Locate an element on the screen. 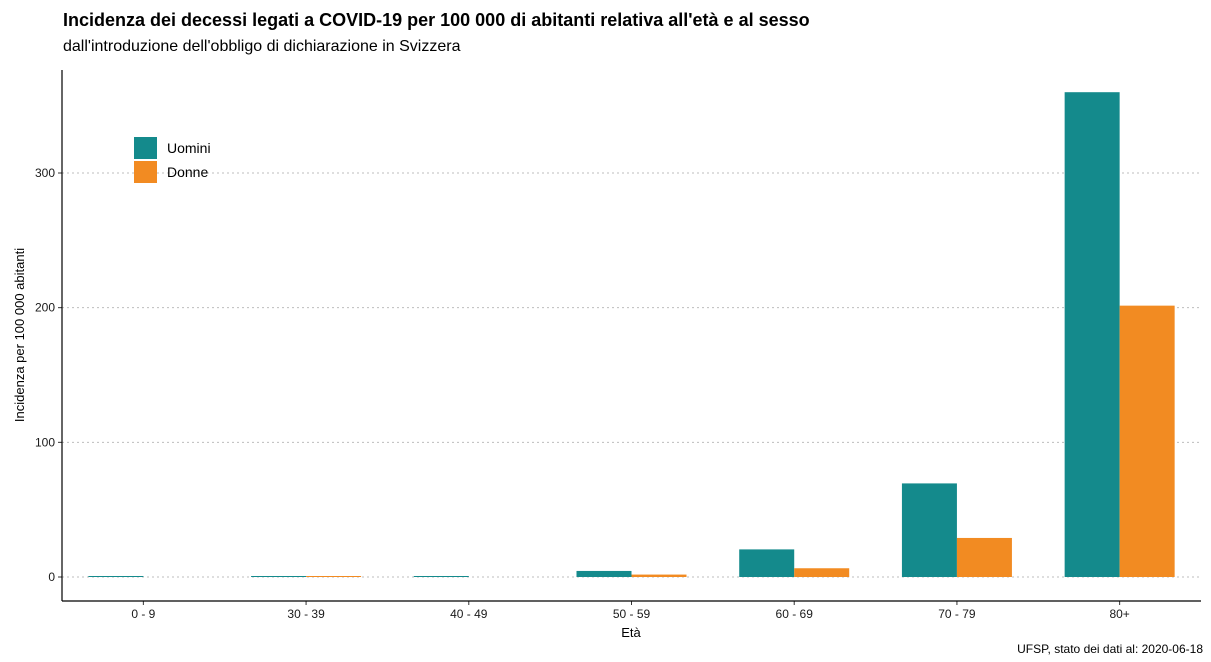 This screenshot has height=662, width=1211. x-tick-label: 0 - 9 is located at coordinates (143, 614).